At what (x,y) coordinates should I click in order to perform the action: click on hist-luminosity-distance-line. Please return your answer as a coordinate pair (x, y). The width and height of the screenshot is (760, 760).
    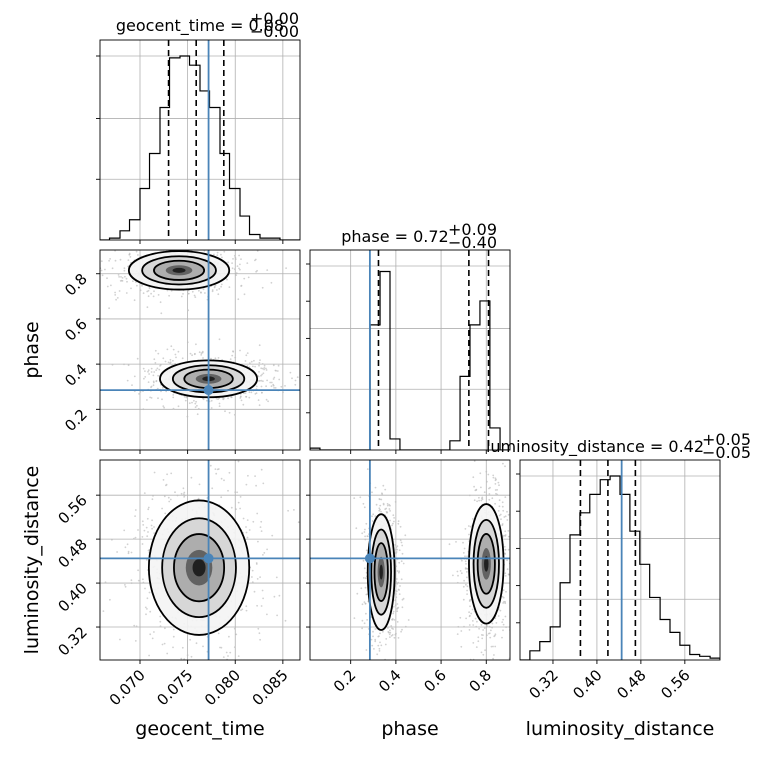
    Looking at the image, I should click on (620, 567).